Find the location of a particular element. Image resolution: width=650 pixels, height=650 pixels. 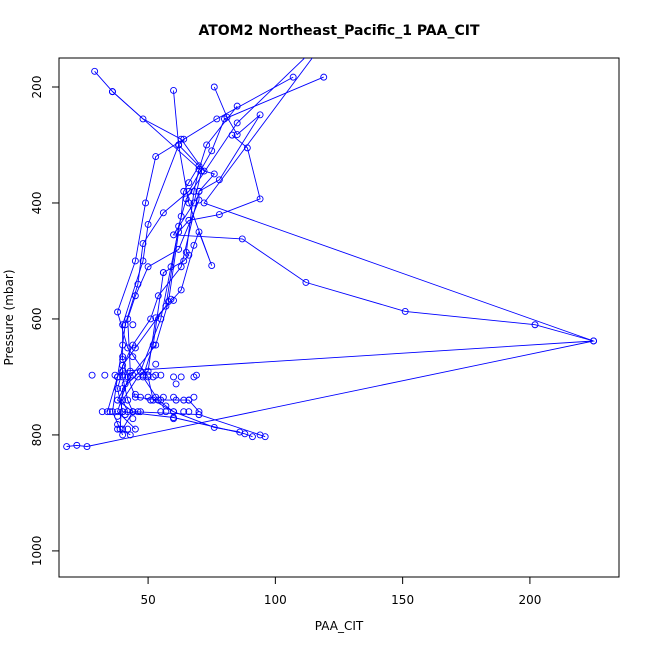

y-axis: 200 400 600 800 1000 is located at coordinates (45, 321).